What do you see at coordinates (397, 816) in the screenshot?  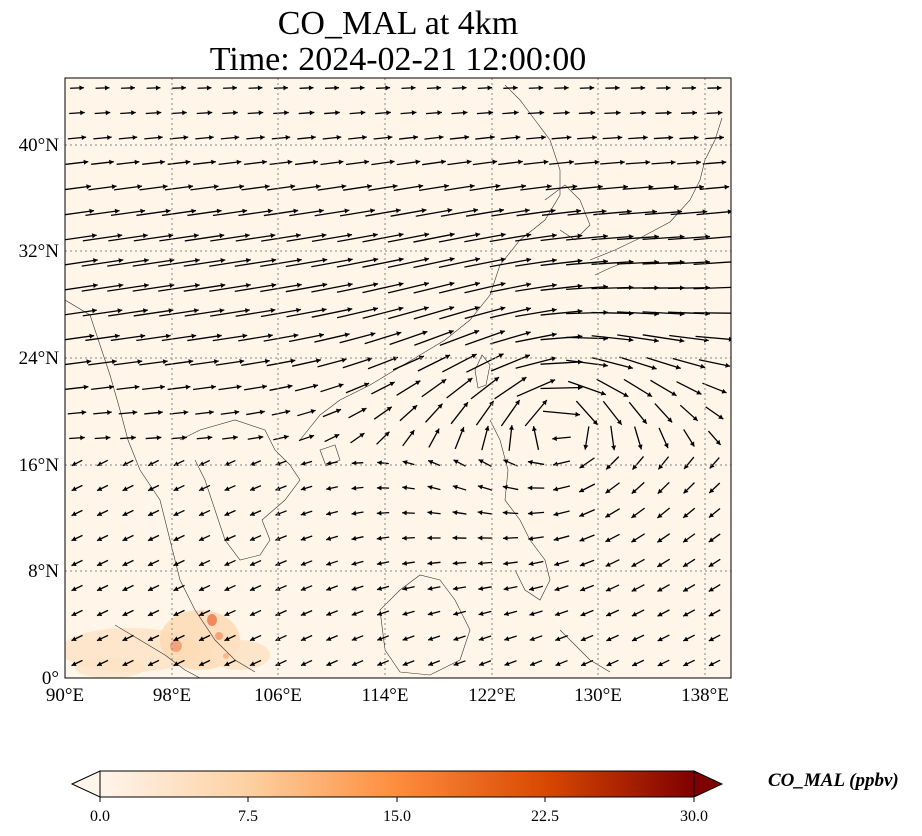 I see `colorbar-tick-15: 15.0` at bounding box center [397, 816].